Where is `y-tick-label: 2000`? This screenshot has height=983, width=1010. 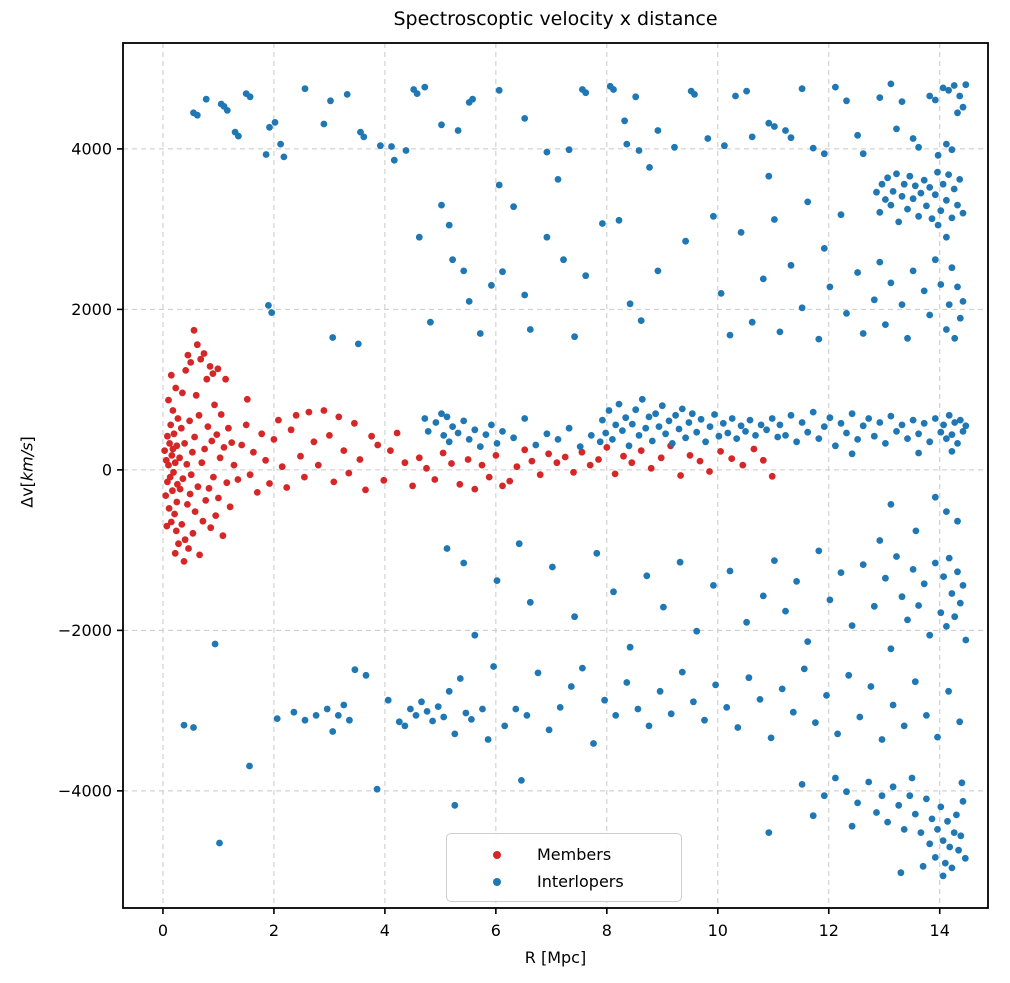
y-tick-label: 2000 is located at coordinates (91, 309).